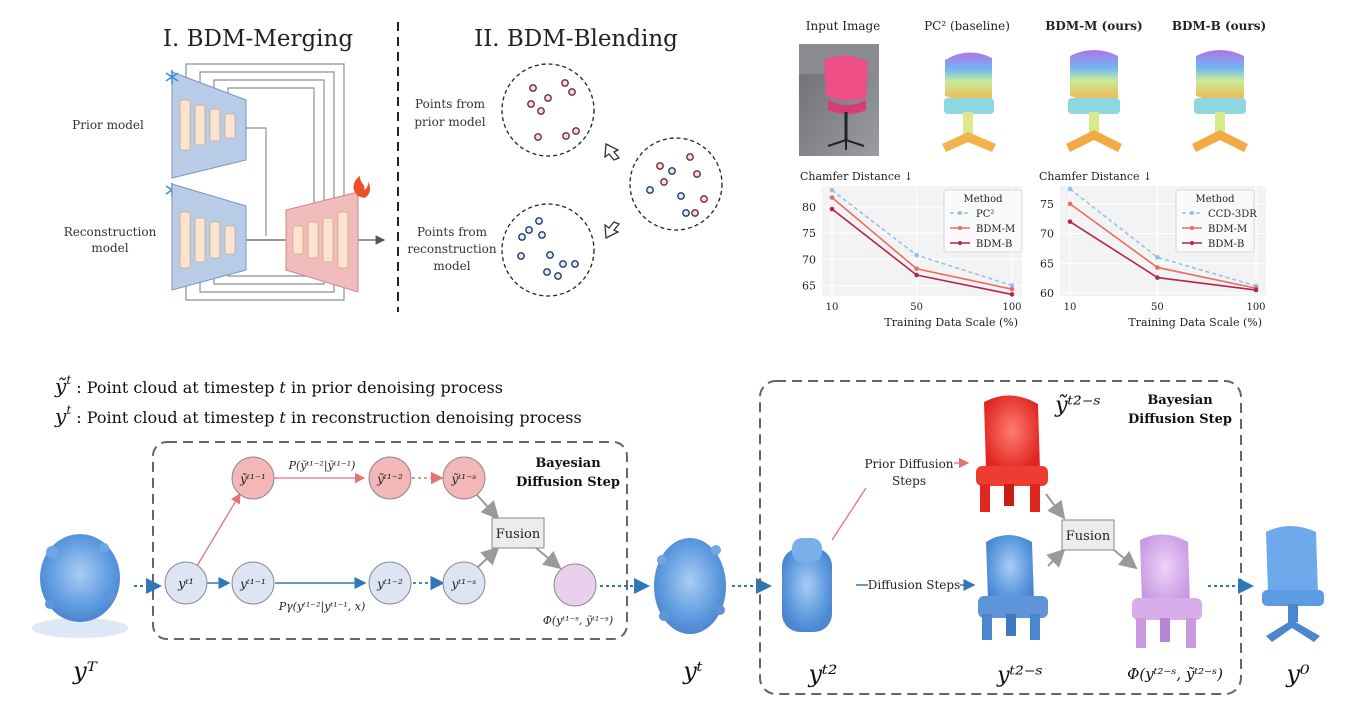 The image size is (1367, 714). Describe the element at coordinates (209, 237) in the screenshot. I see `recon-encoder-block` at that location.